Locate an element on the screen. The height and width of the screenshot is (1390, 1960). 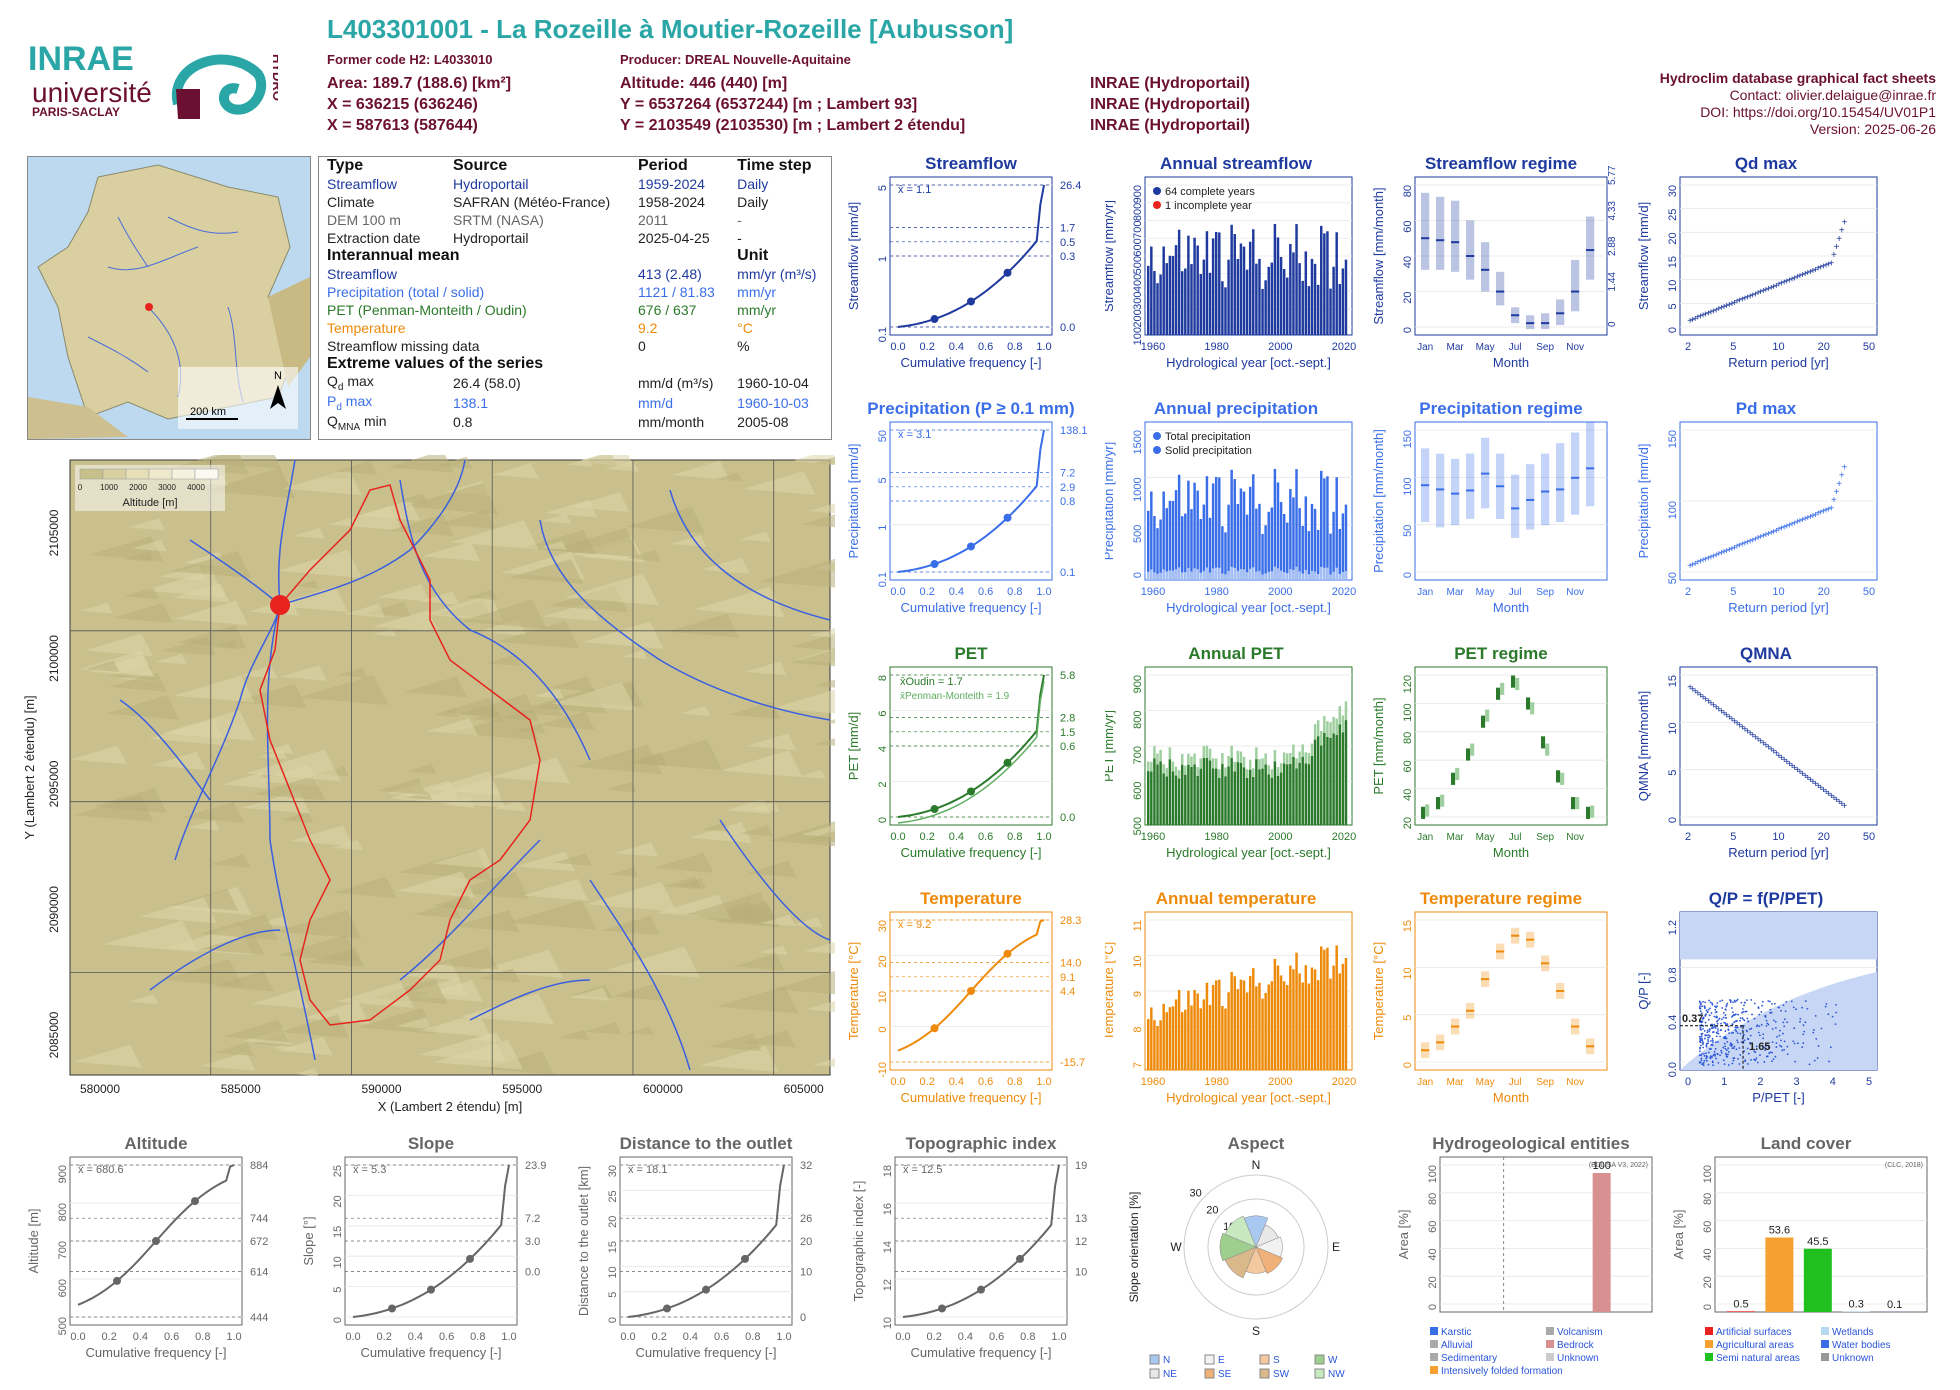
tick-label: 0.8 is located at coordinates (477, 1337).